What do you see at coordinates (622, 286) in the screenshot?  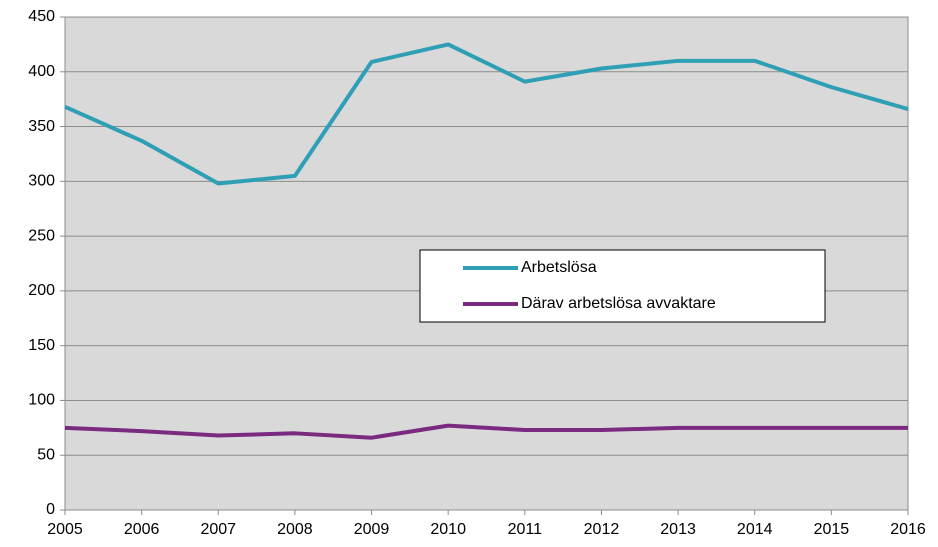 I see `legend-box` at bounding box center [622, 286].